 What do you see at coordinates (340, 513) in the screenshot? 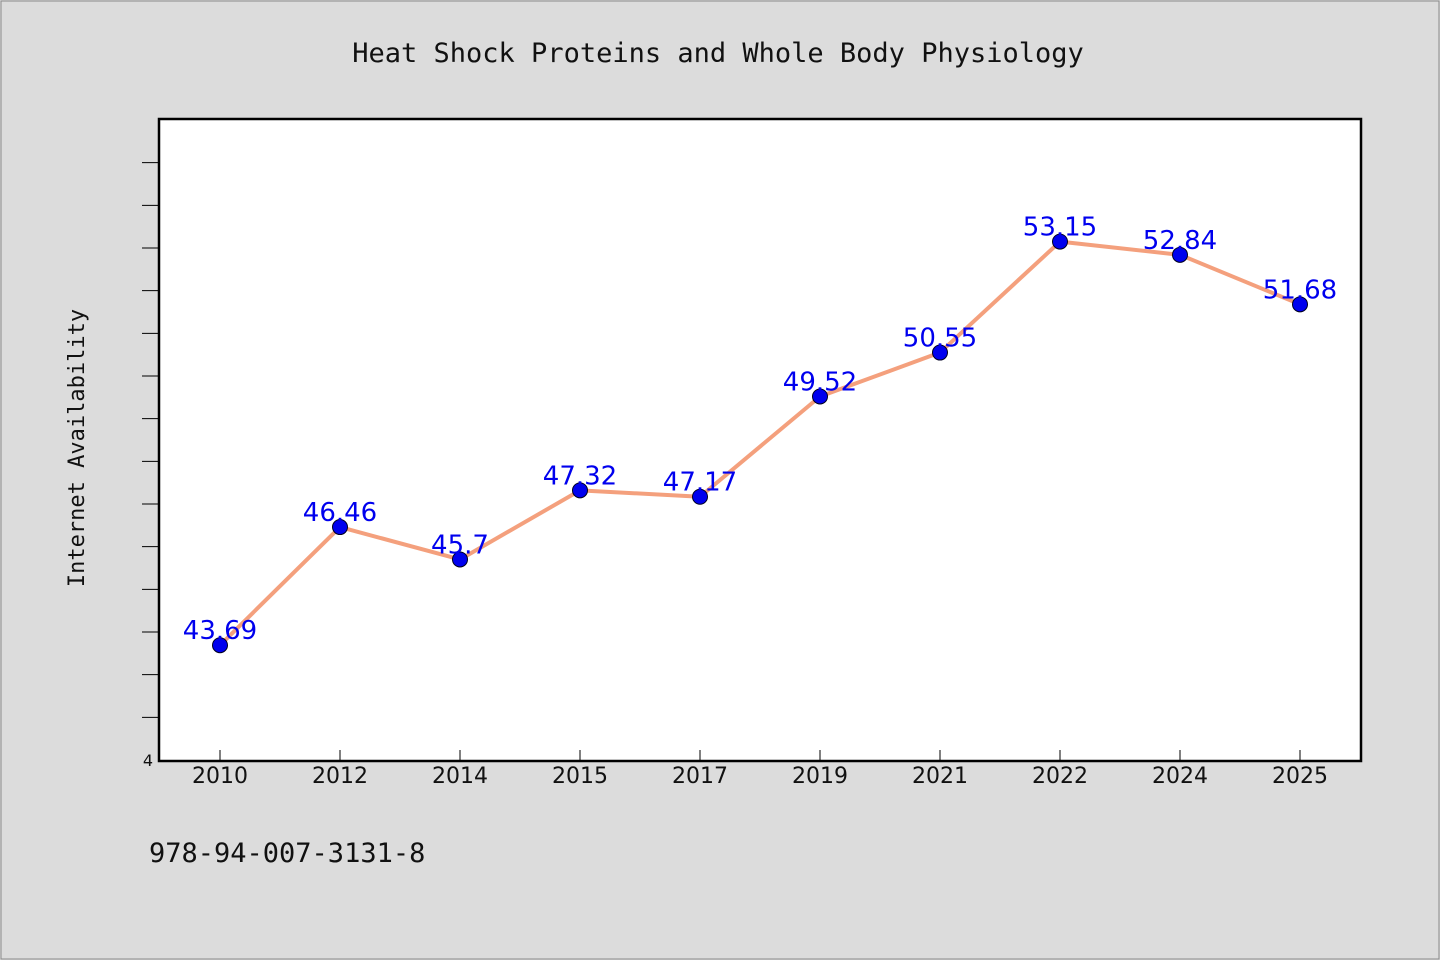
I see `data-label: 46.46` at bounding box center [340, 513].